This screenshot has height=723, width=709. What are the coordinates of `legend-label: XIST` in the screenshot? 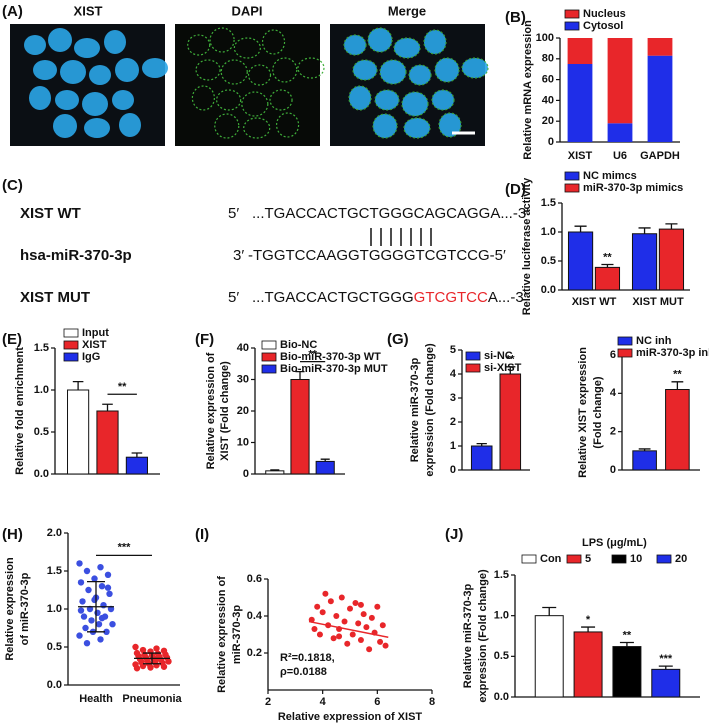 It's located at (94, 345).